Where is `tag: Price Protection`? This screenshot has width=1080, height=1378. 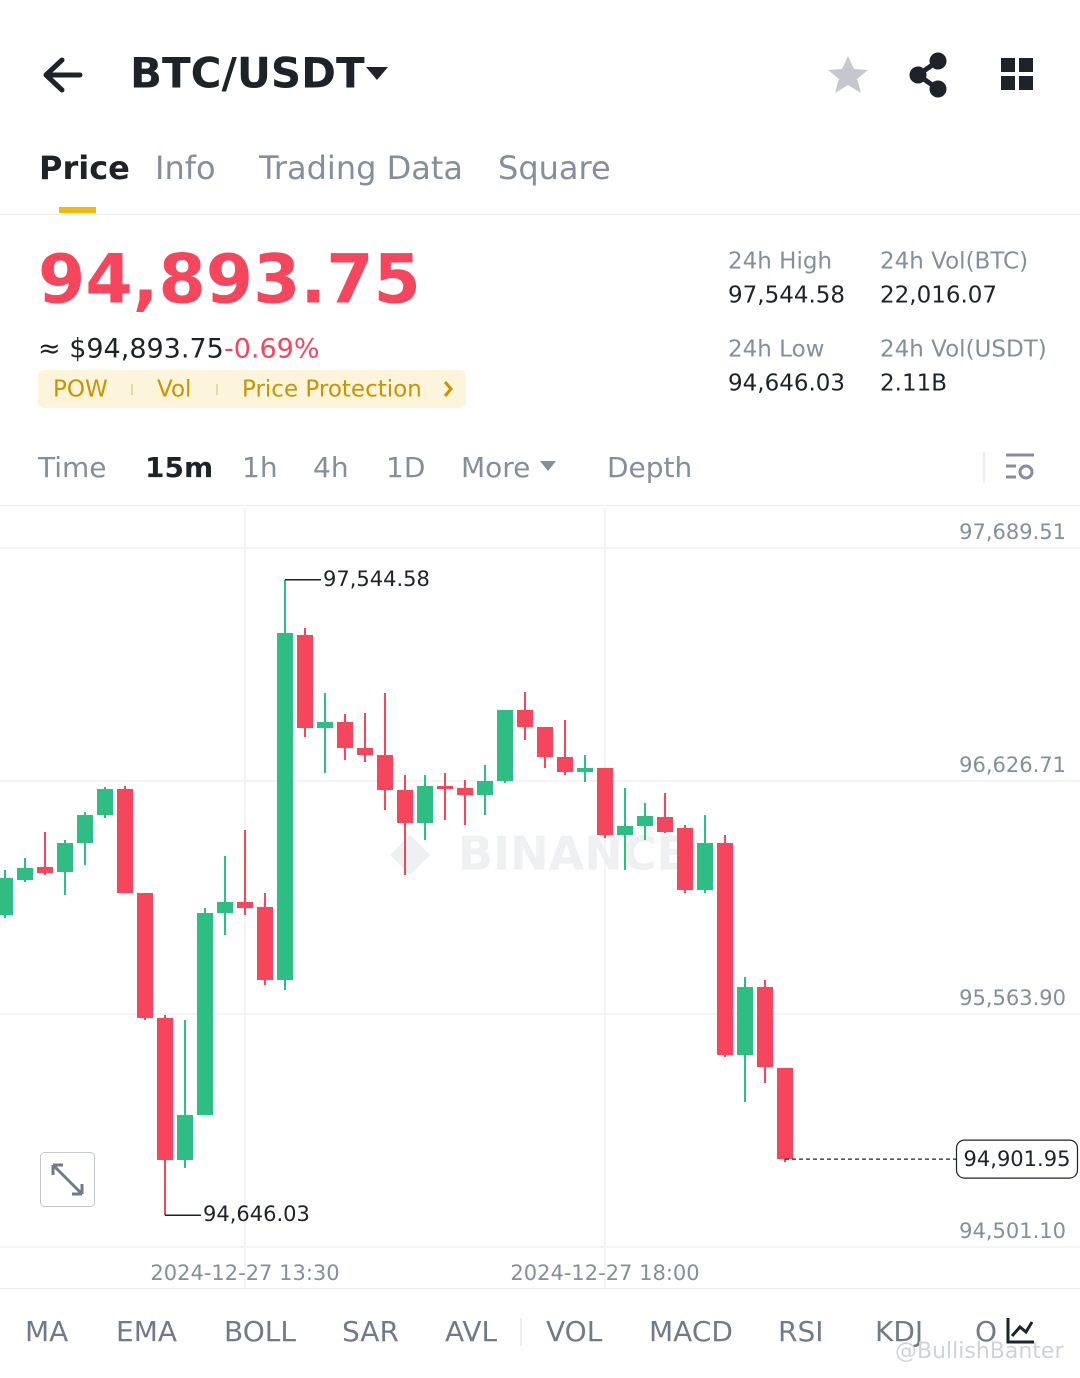
tag: Price Protection is located at coordinates (332, 390).